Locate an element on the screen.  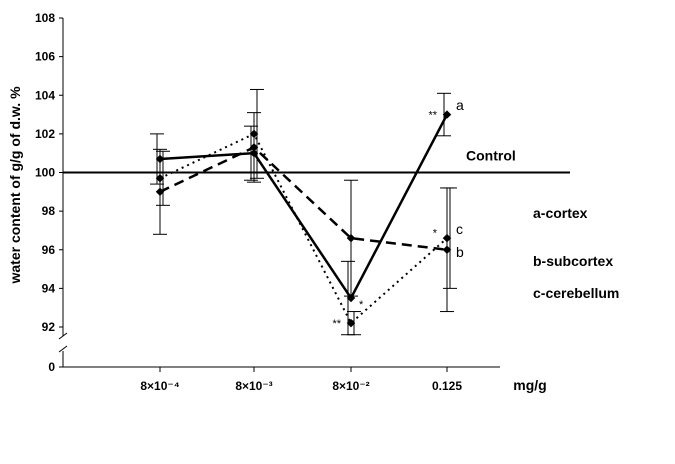
y-tick-label: 0 is located at coordinates (51, 367).